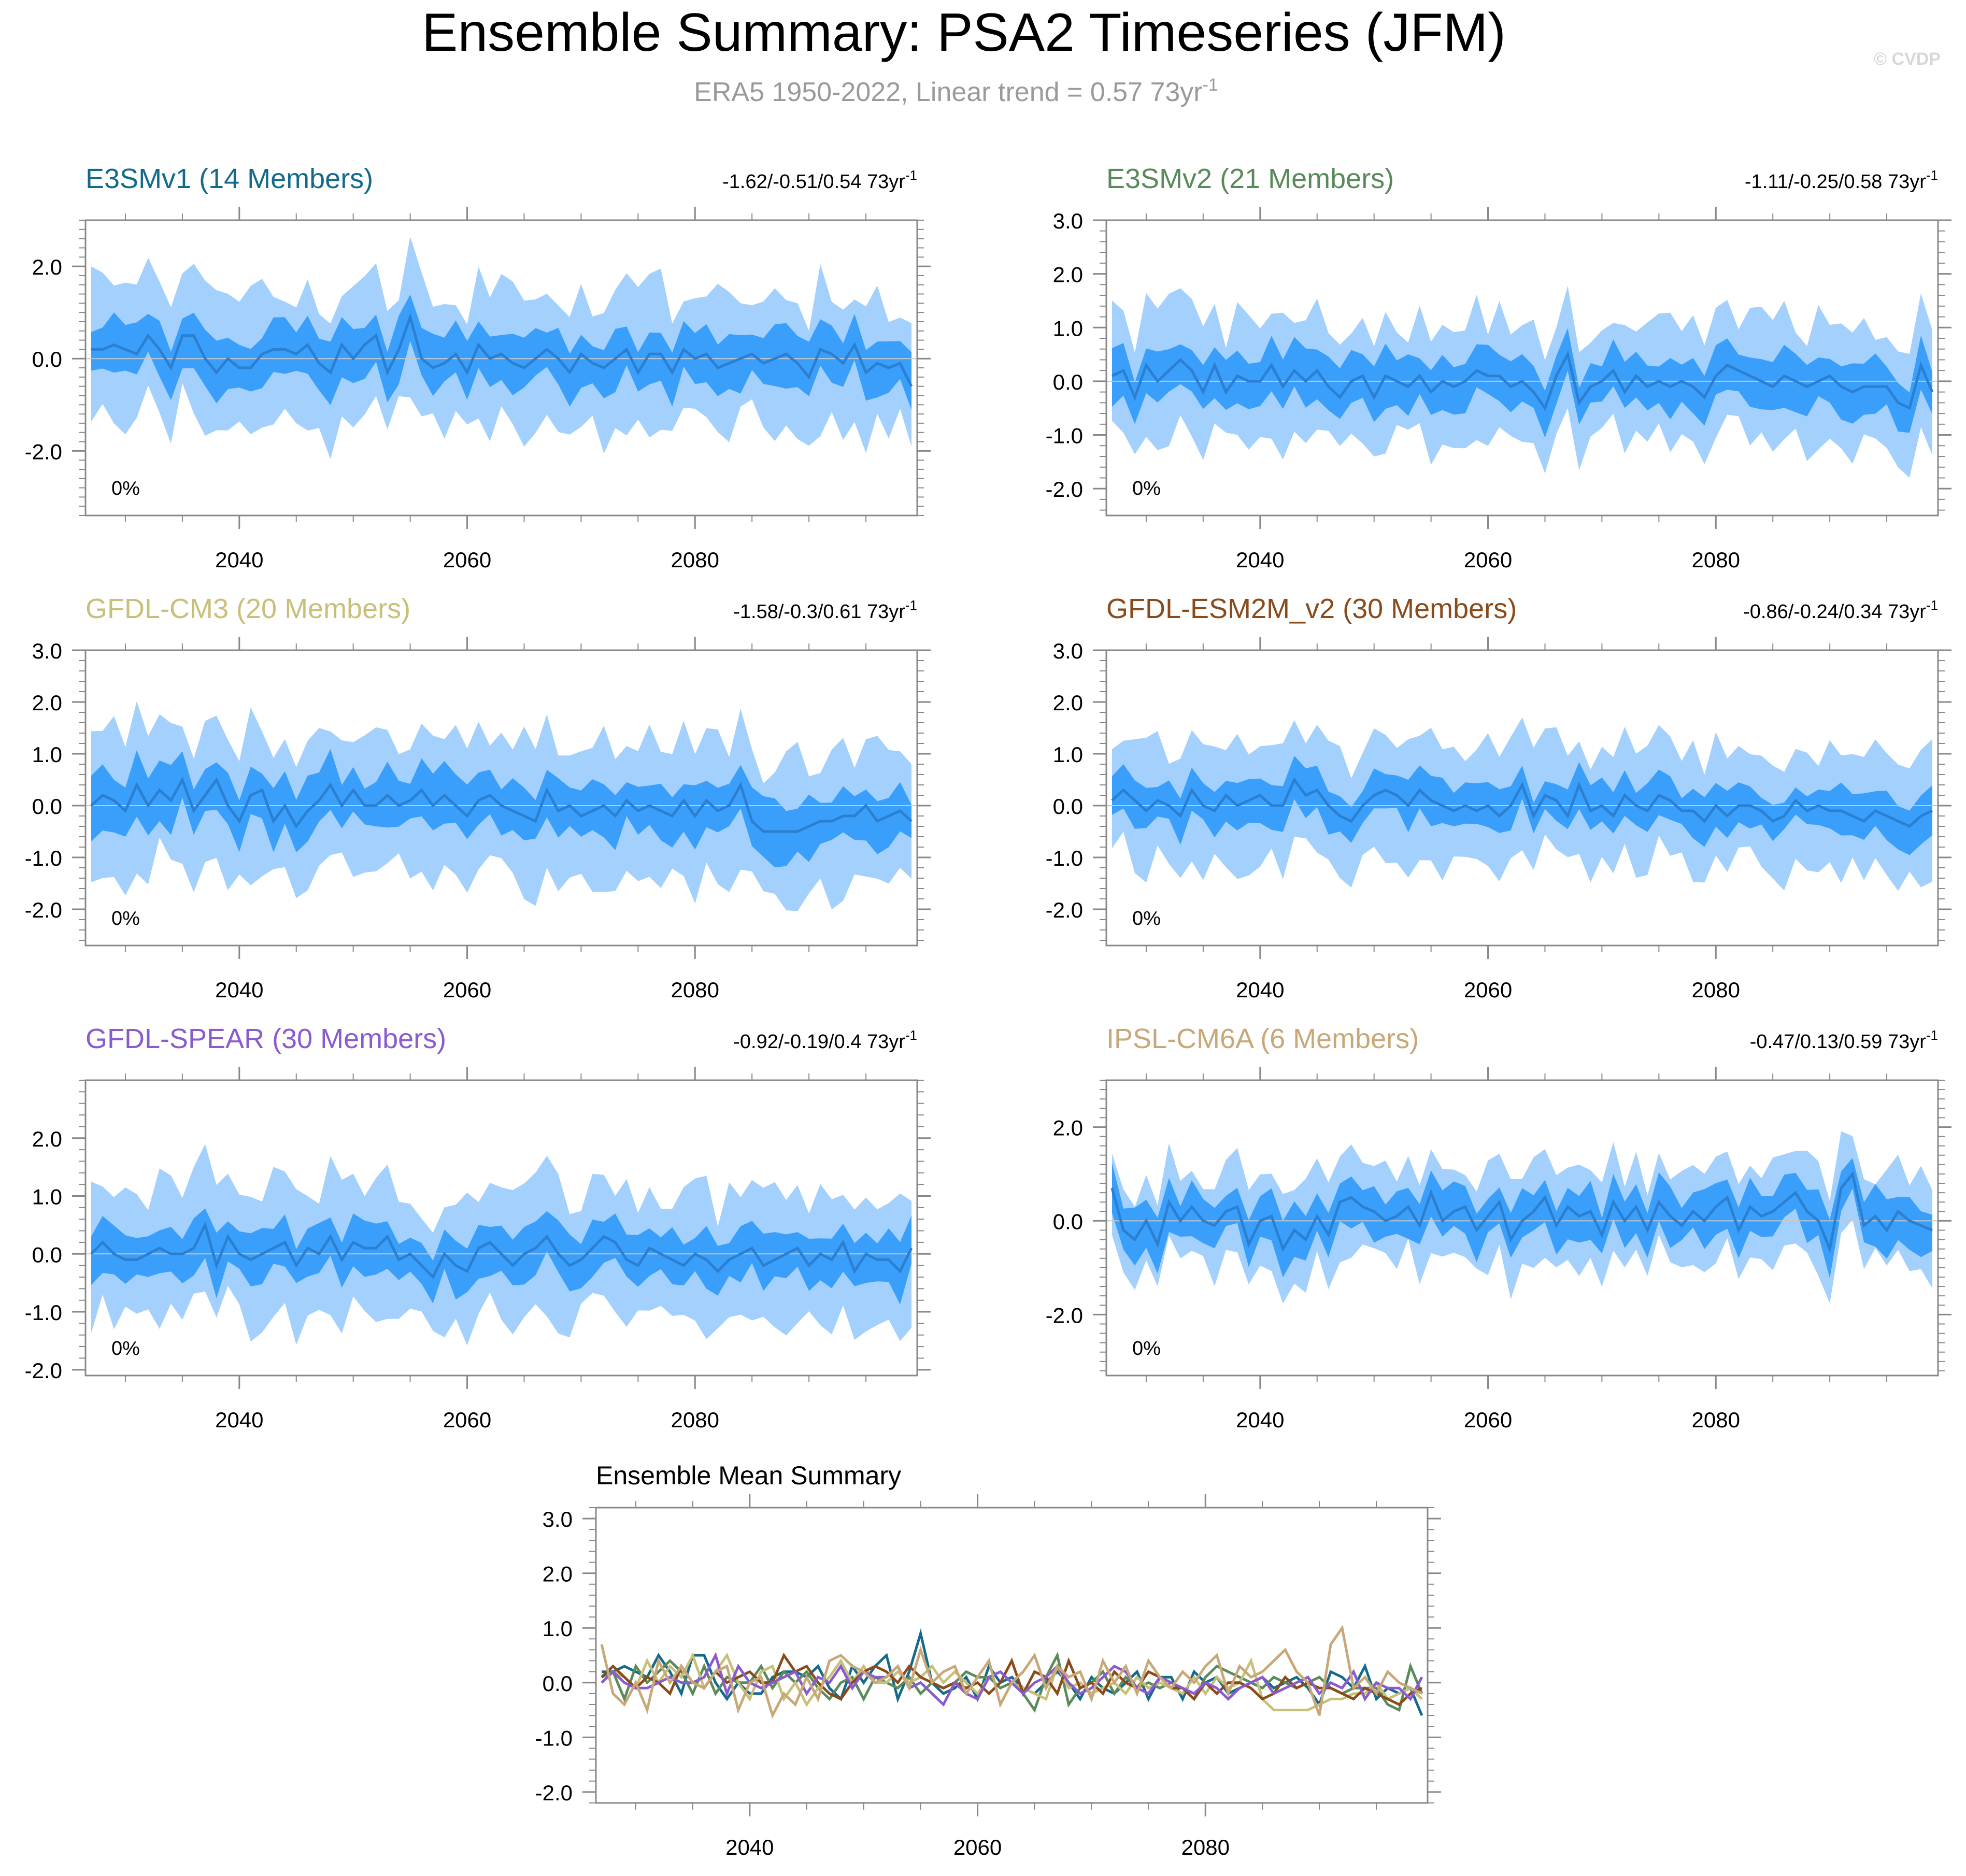 The width and height of the screenshot is (1966, 1876). What do you see at coordinates (749, 1475) in the screenshot?
I see `panel-title: Ensemble Mean Summary` at bounding box center [749, 1475].